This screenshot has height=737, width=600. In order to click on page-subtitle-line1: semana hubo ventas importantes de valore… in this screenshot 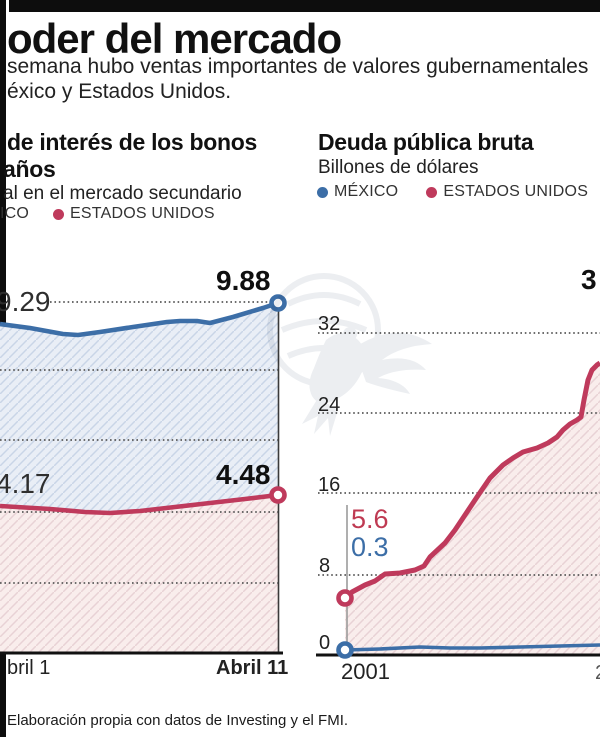, I will do `click(298, 66)`.